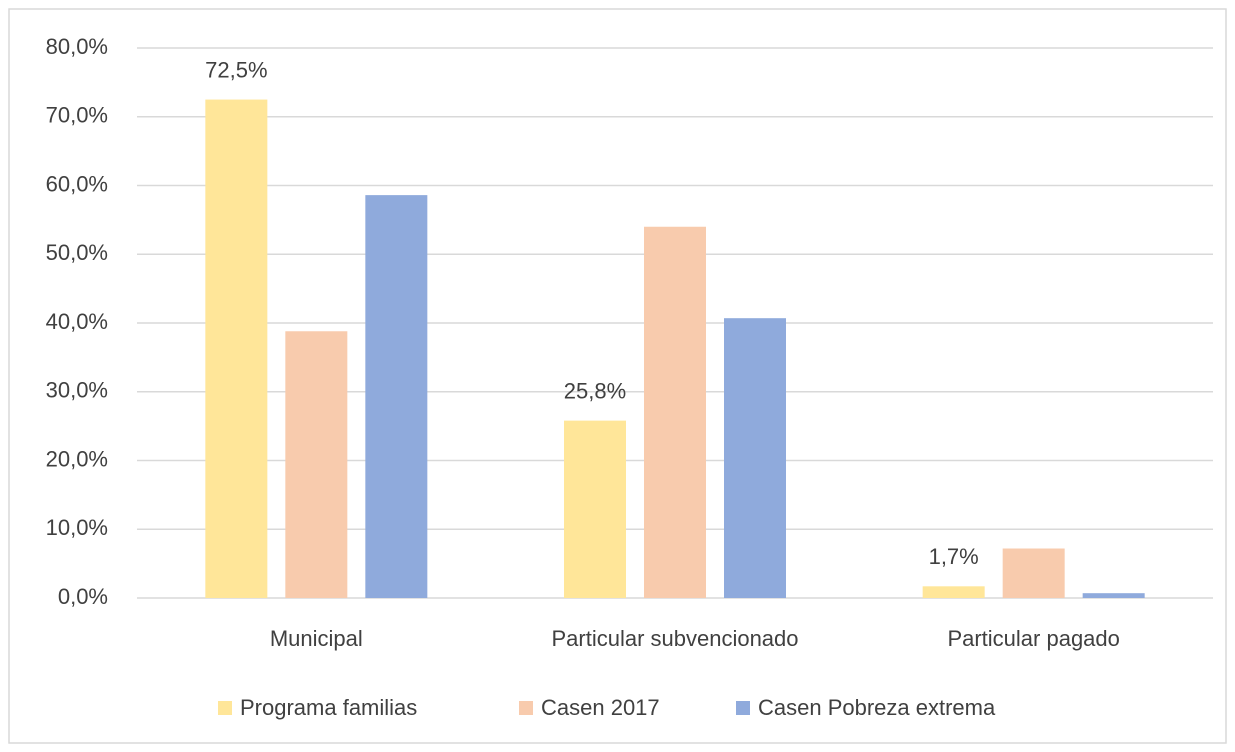 The image size is (1235, 752). Describe the element at coordinates (236, 69) in the screenshot. I see `data-label: 72,5%` at that location.